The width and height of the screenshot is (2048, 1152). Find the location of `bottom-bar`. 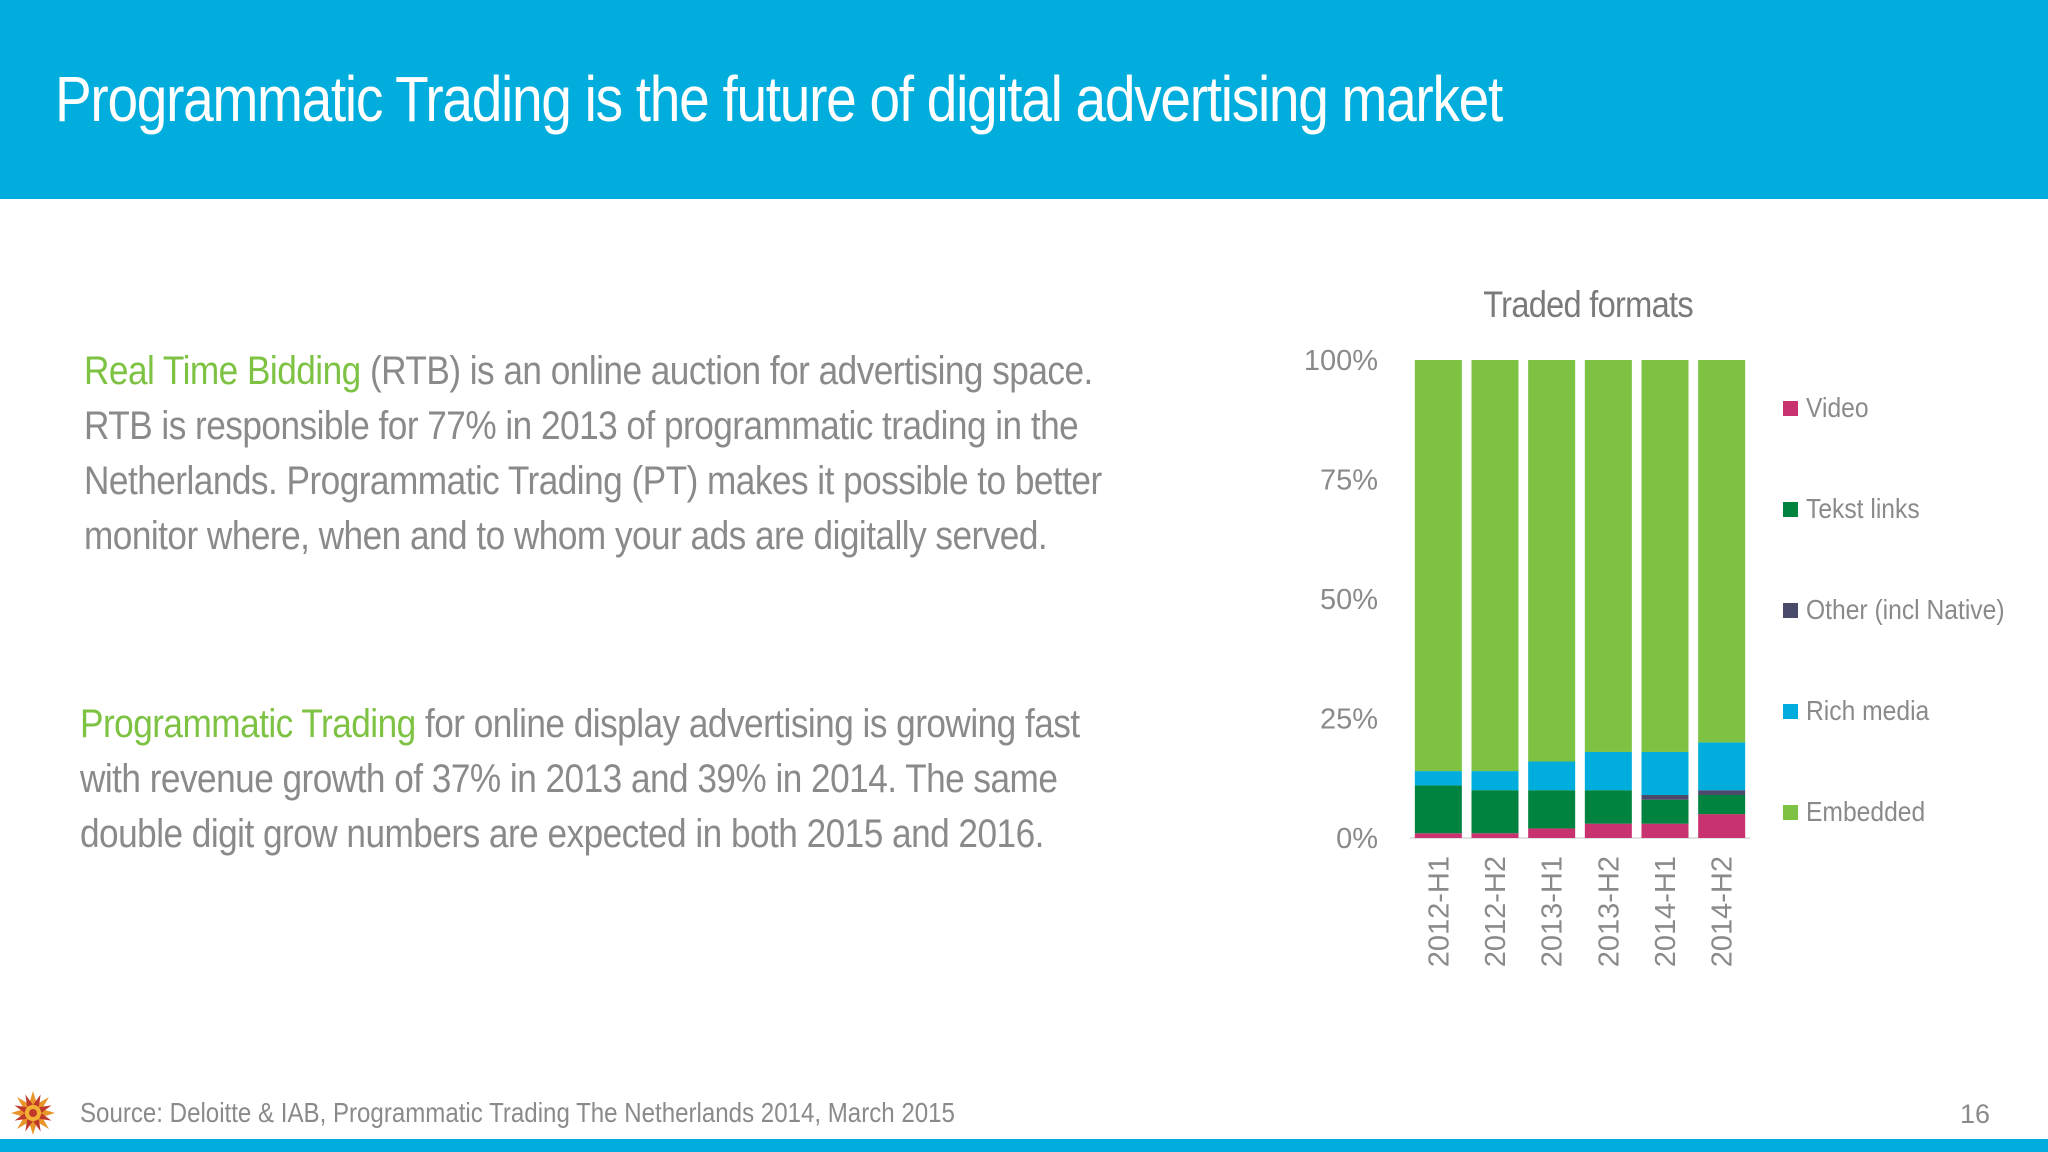

bottom-bar is located at coordinates (1024, 1145).